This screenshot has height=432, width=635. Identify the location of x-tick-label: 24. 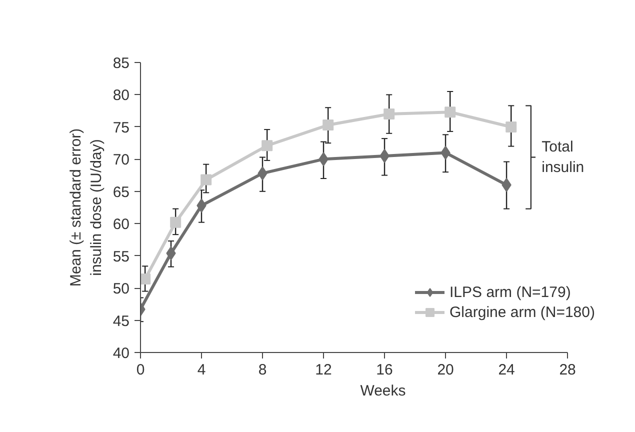
(506, 370).